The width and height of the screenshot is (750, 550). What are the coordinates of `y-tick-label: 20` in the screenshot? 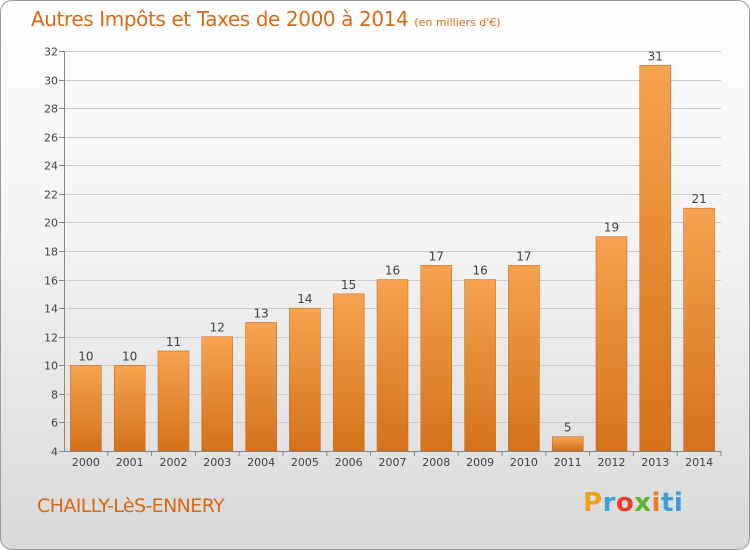 It's located at (51, 223).